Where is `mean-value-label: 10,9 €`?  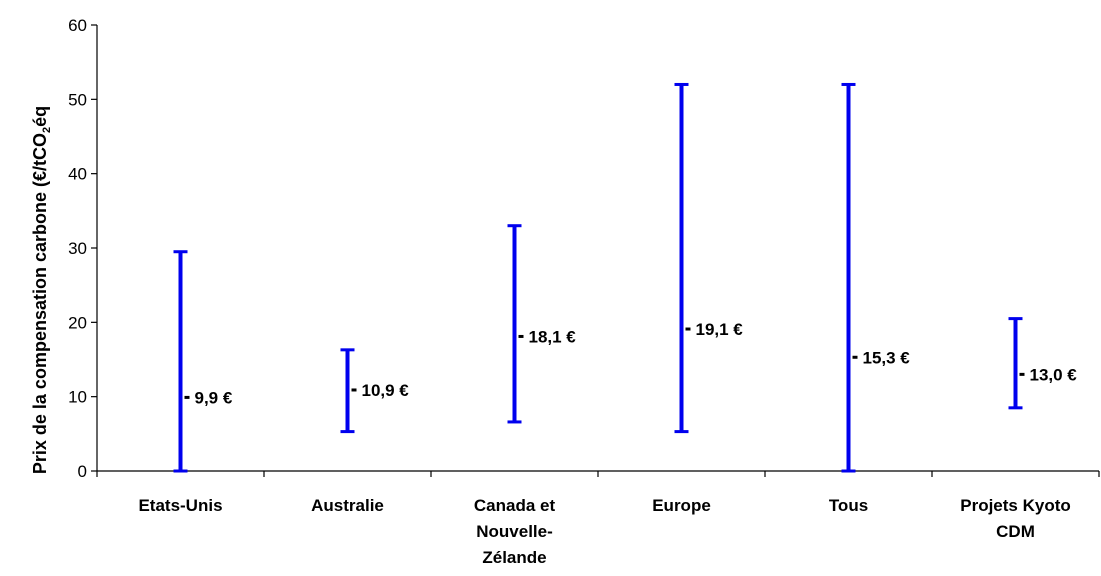 mean-value-label: 10,9 € is located at coordinates (386, 390).